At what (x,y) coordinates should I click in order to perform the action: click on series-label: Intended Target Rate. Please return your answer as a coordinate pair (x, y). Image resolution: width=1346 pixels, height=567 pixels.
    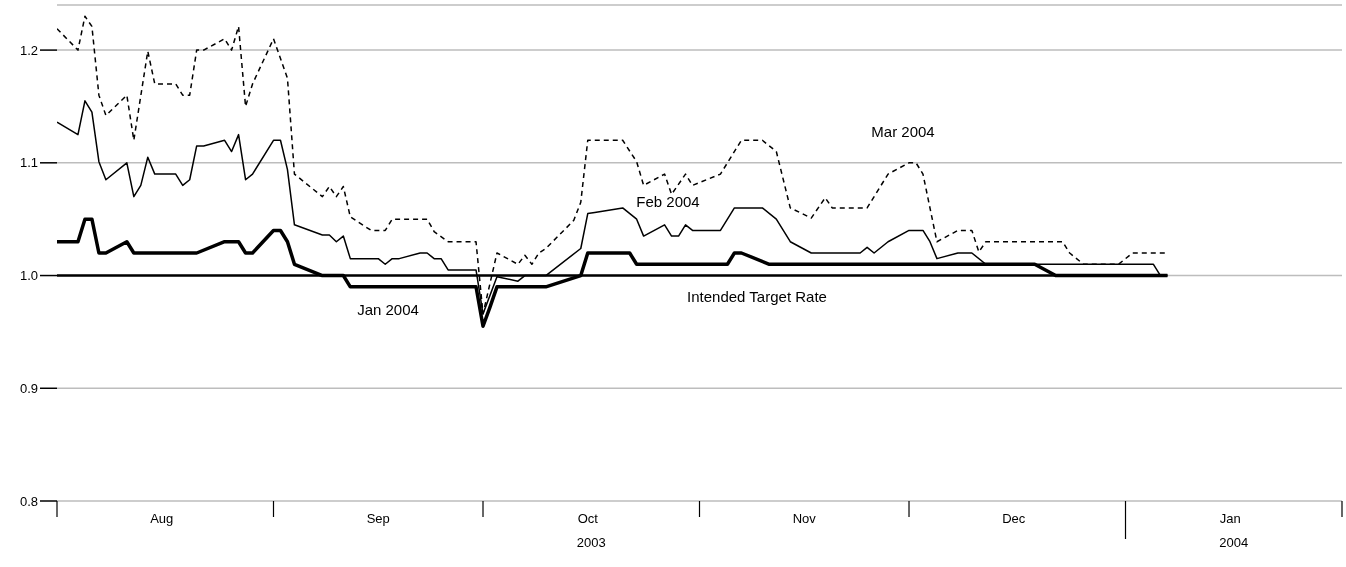
    Looking at the image, I should click on (757, 296).